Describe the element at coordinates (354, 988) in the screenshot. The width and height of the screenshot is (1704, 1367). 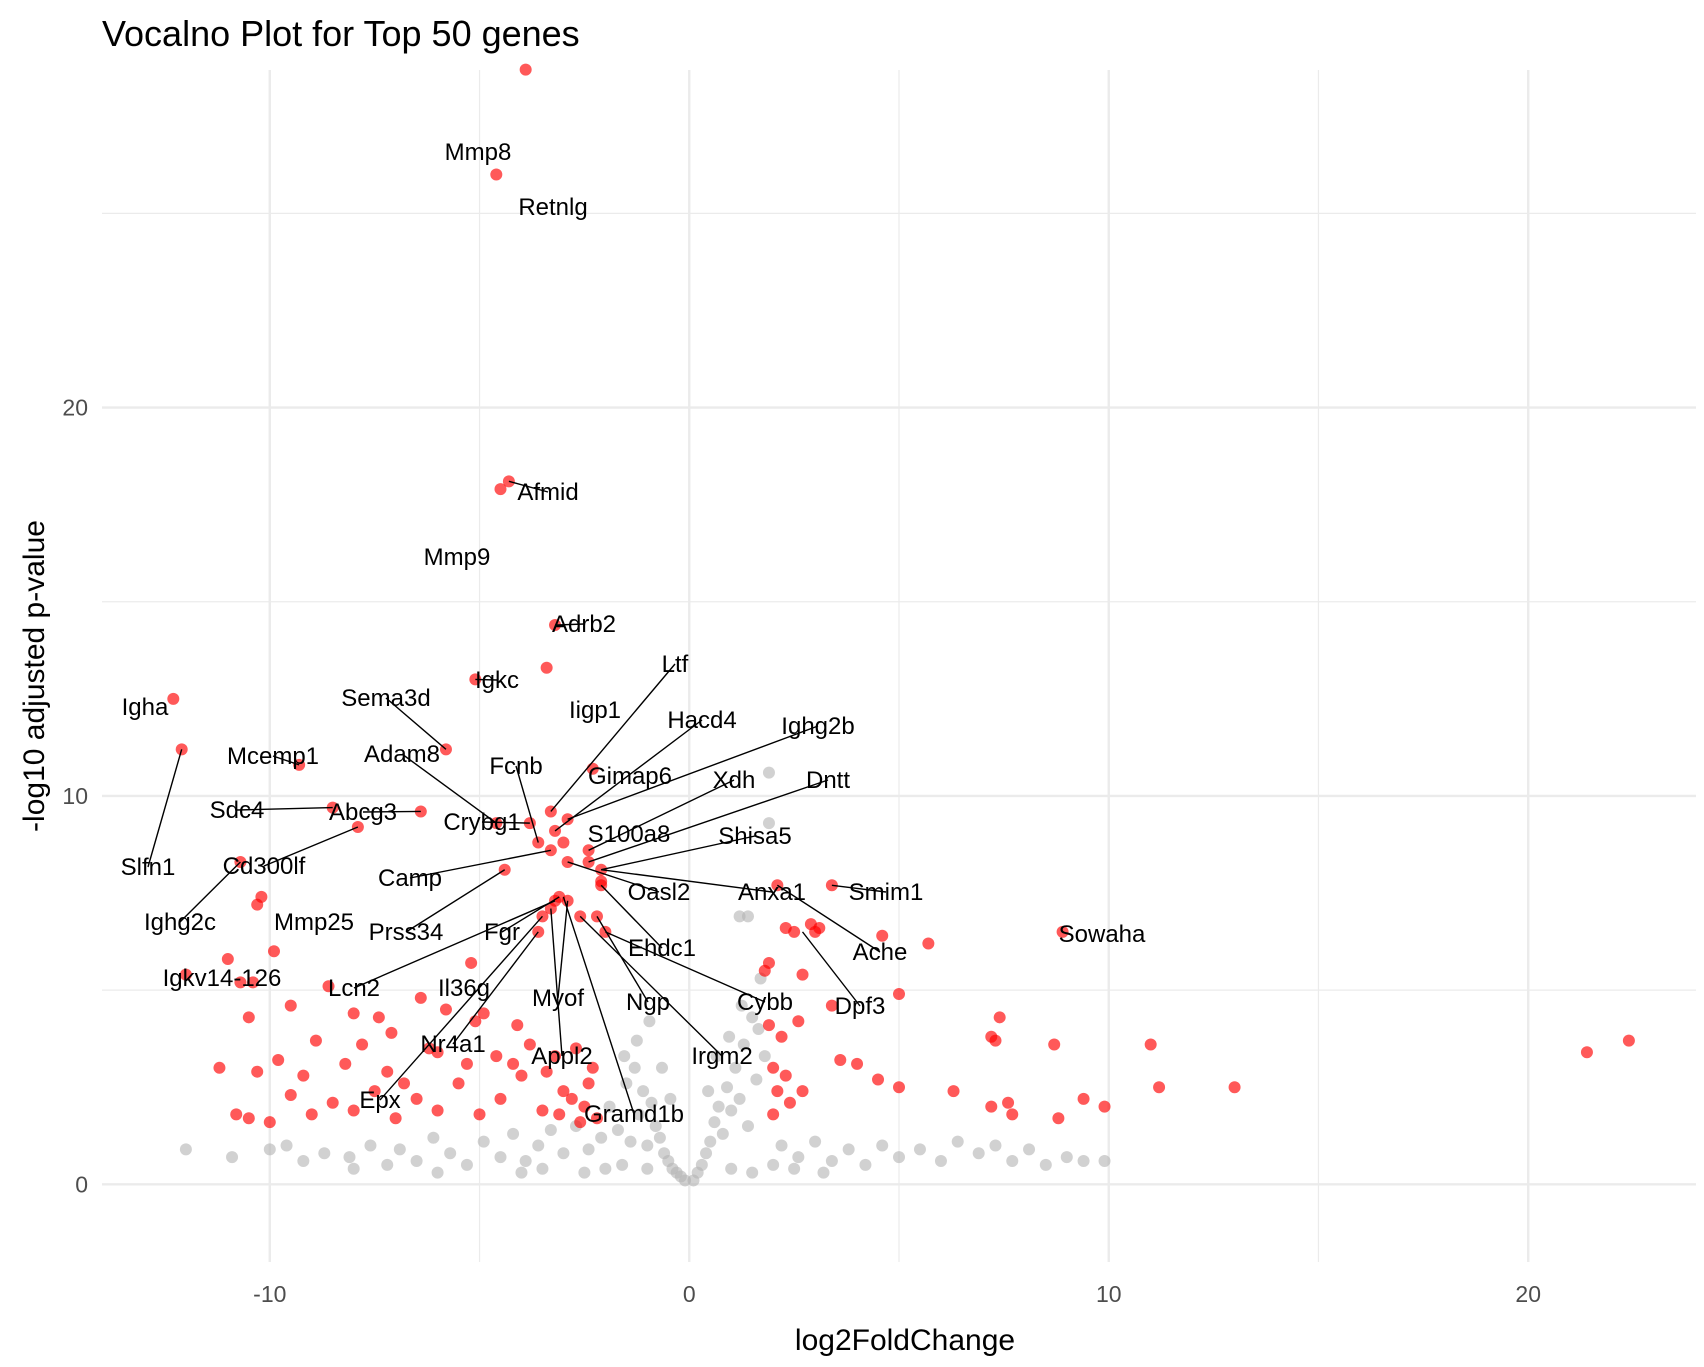
I see `gene-label: Lcn2` at that location.